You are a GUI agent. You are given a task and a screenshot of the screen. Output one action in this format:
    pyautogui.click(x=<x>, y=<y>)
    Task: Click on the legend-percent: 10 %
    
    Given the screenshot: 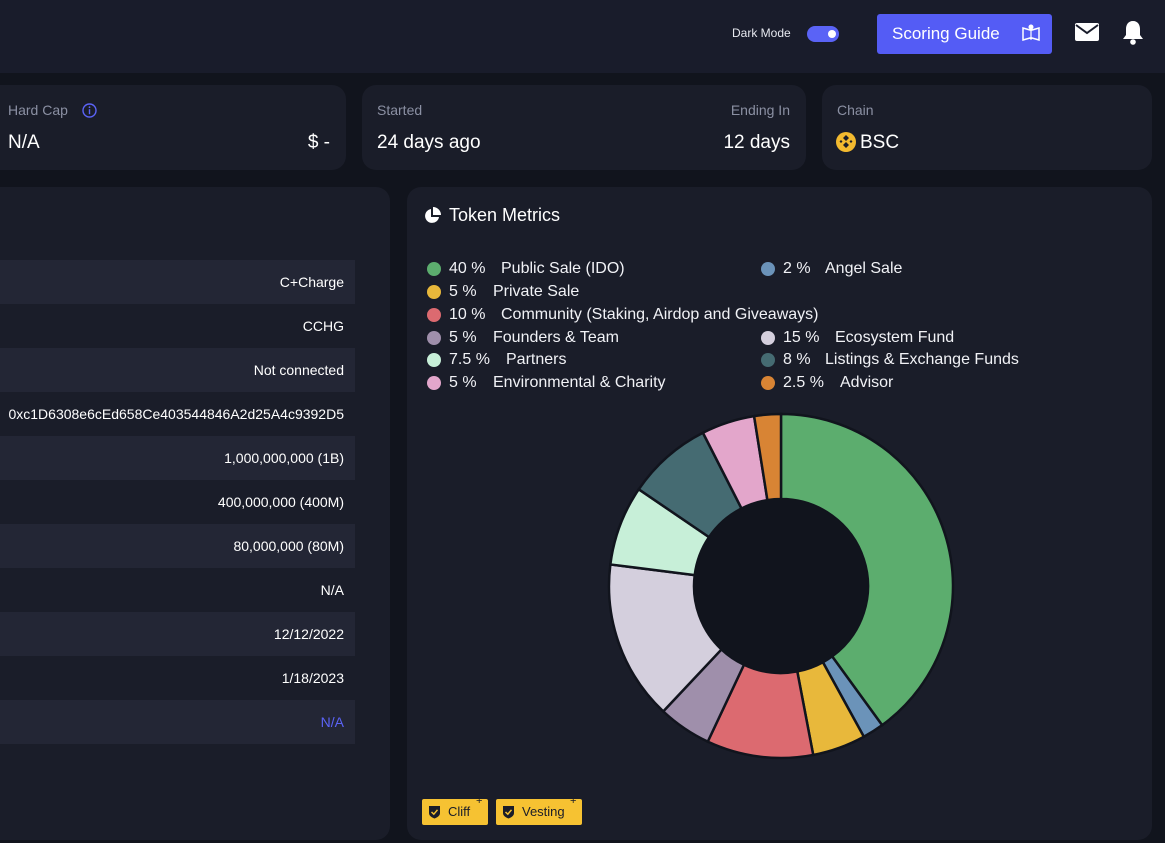 What is the action you would take?
    pyautogui.click(x=467, y=314)
    